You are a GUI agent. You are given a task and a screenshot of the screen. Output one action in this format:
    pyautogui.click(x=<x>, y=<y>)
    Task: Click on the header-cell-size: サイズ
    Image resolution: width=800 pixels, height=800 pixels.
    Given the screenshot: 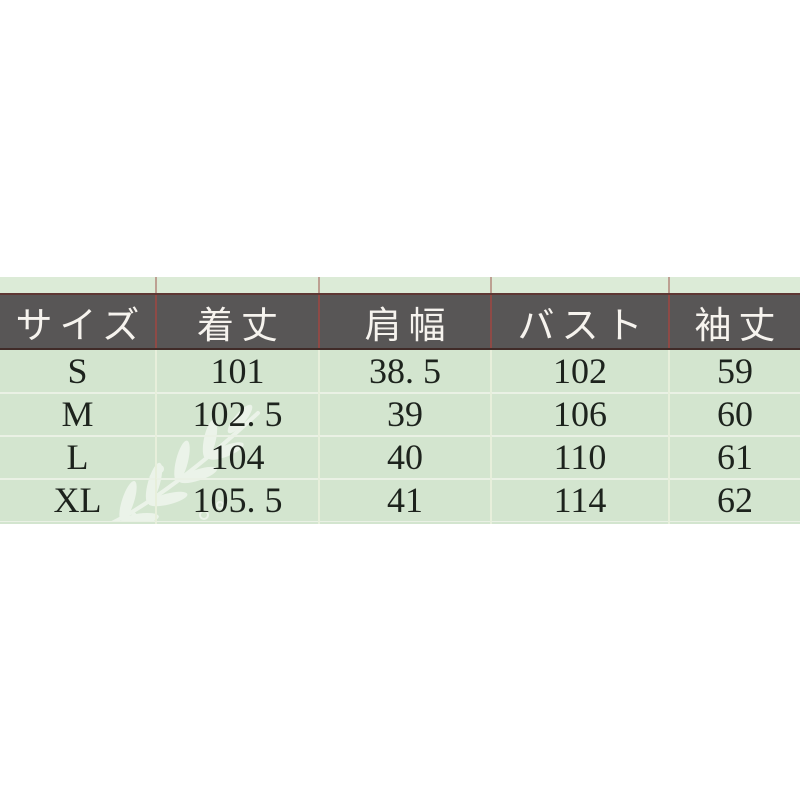 What is the action you would take?
    pyautogui.click(x=81, y=326)
    